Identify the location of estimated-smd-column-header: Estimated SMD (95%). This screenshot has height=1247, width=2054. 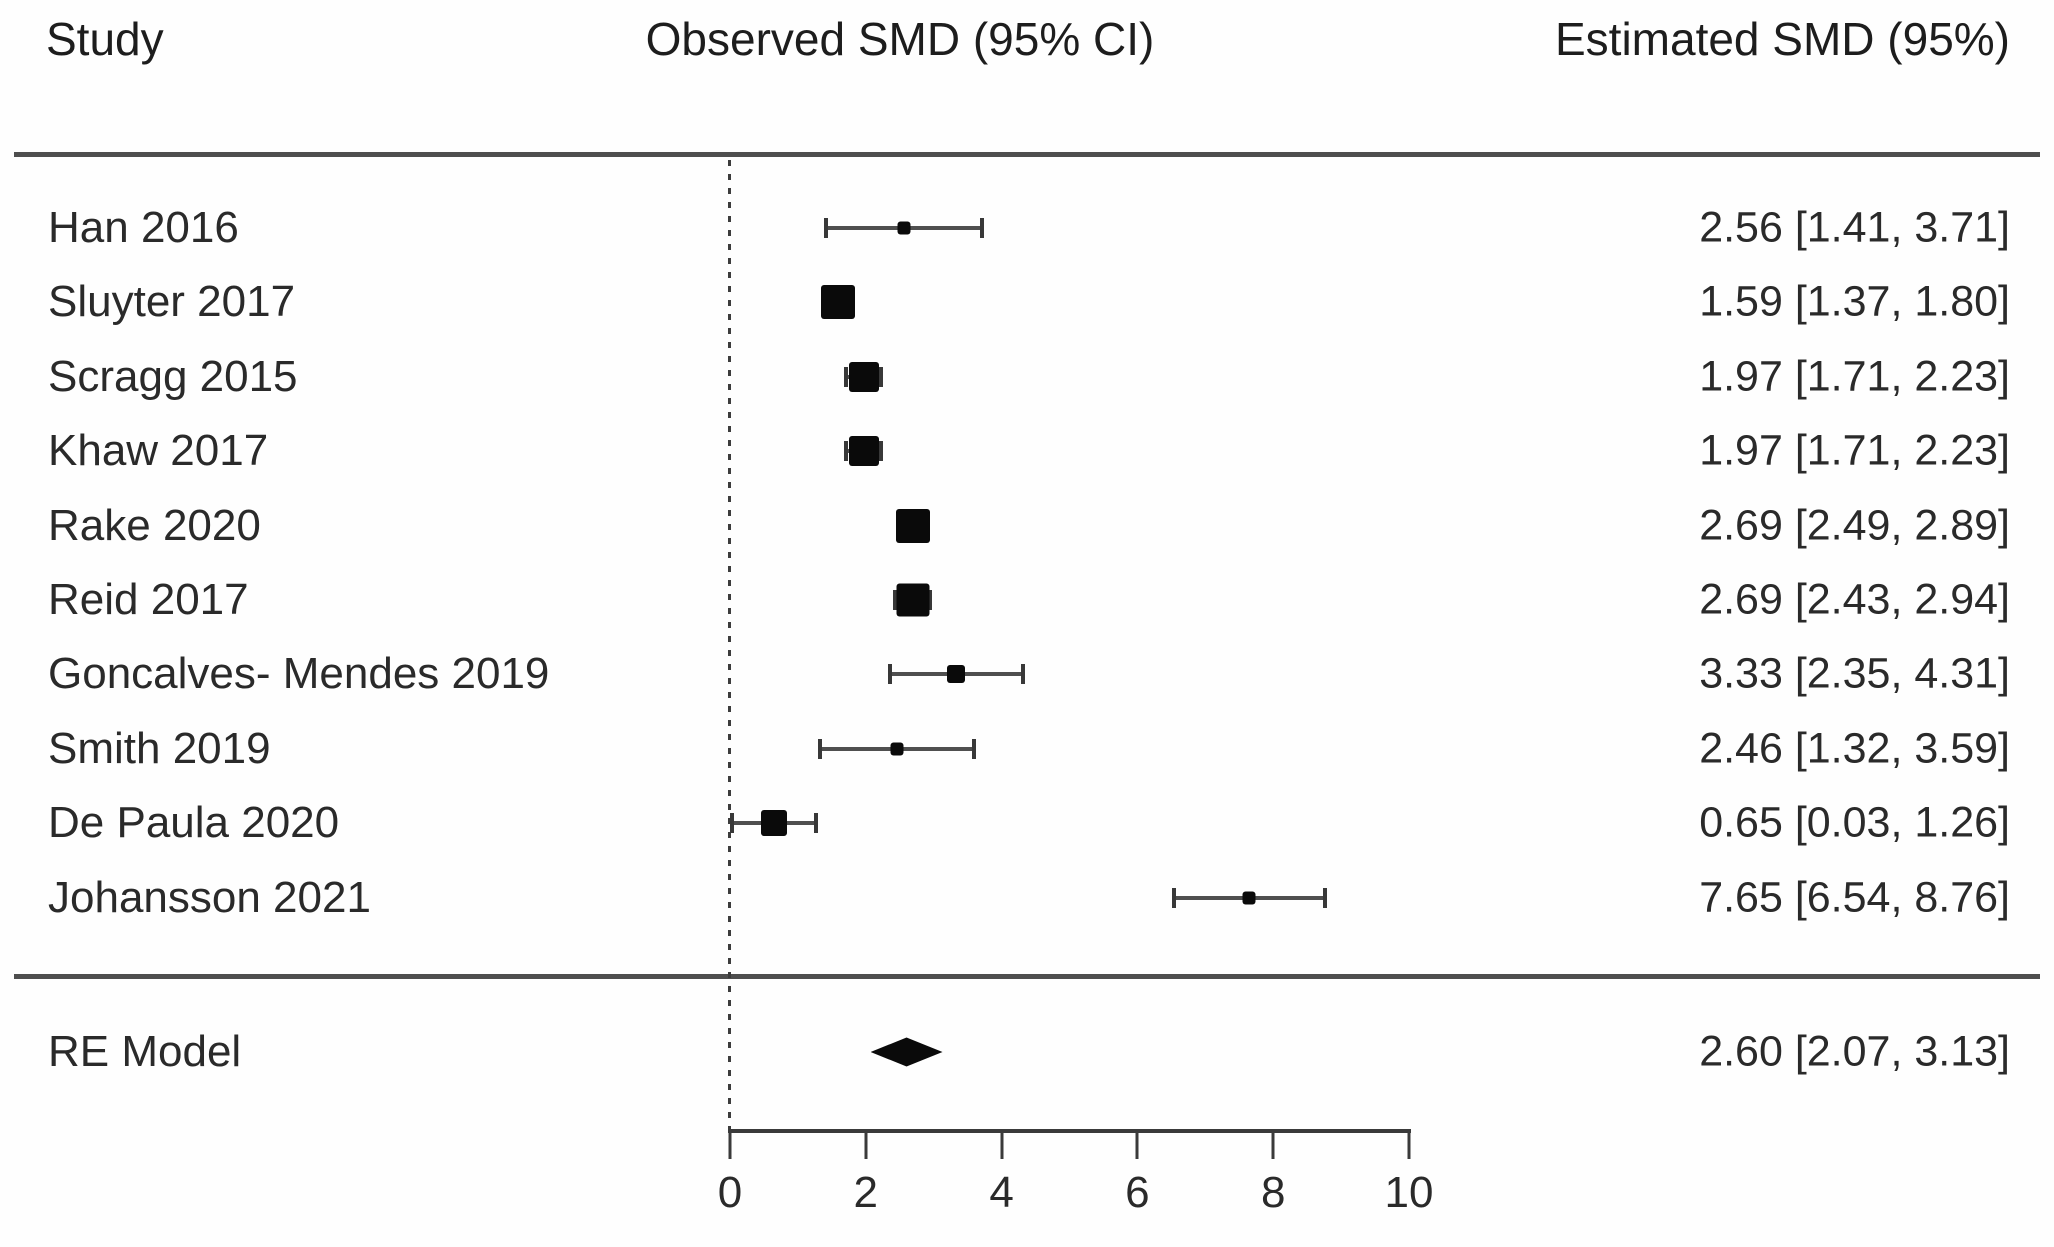
(1782, 39).